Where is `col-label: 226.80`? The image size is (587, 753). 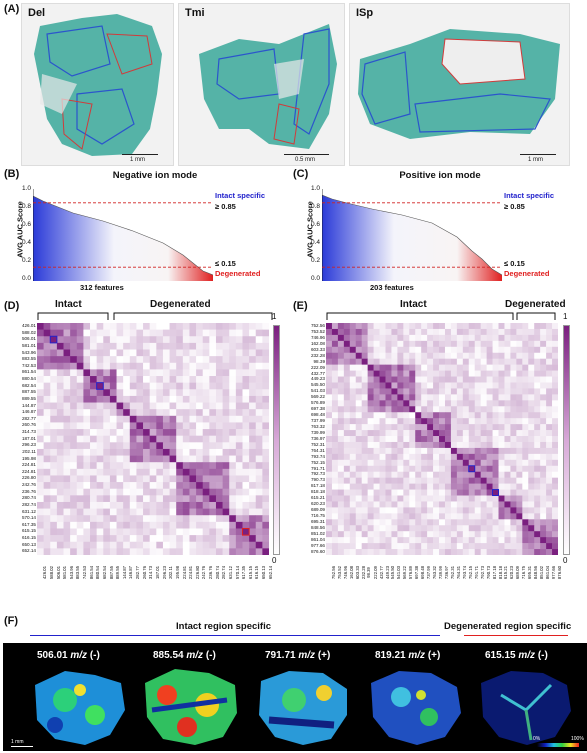 col-label: 226.80 is located at coordinates (197, 572).